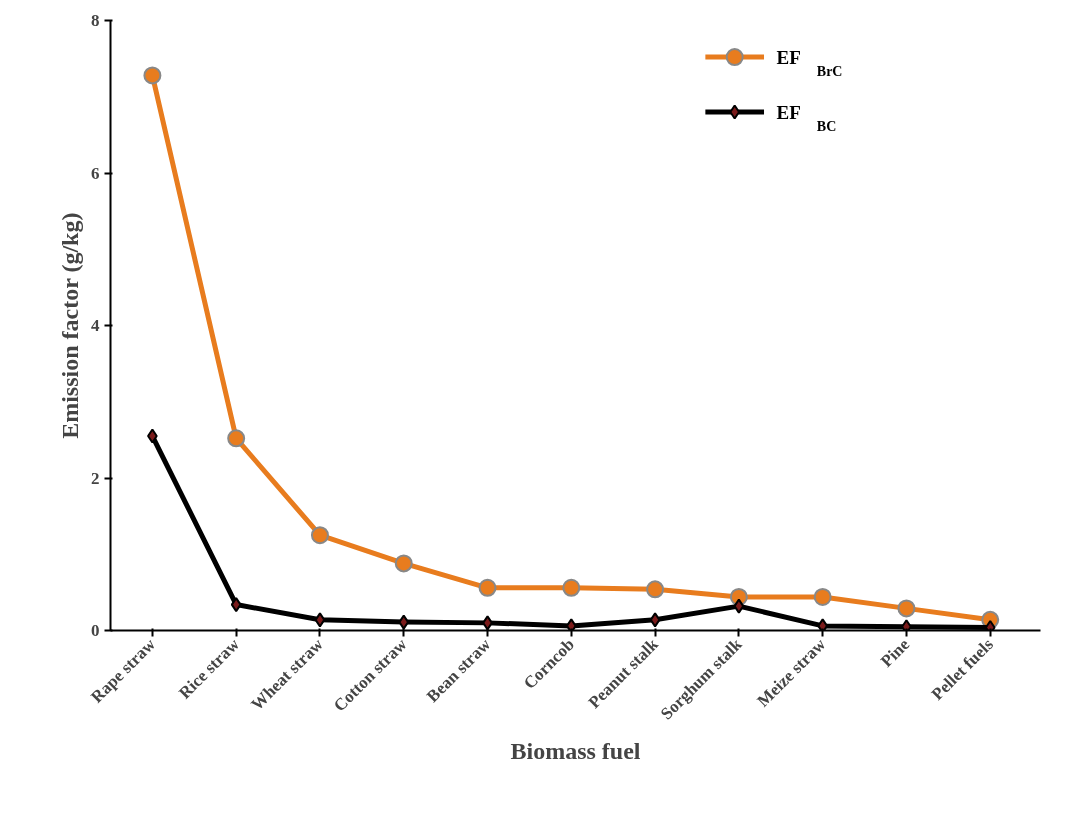 The width and height of the screenshot is (1073, 832). I want to click on y-axis-title: Emission factor (g/kg), so click(70, 325).